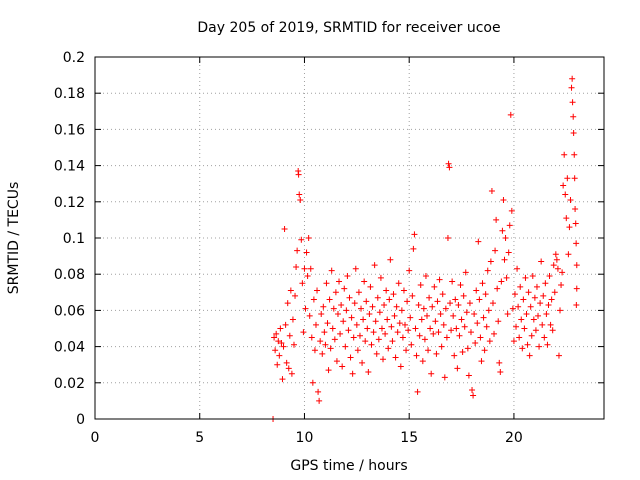 The image size is (640, 480). Describe the element at coordinates (199, 438) in the screenshot. I see `x-tick-label: 5` at that location.